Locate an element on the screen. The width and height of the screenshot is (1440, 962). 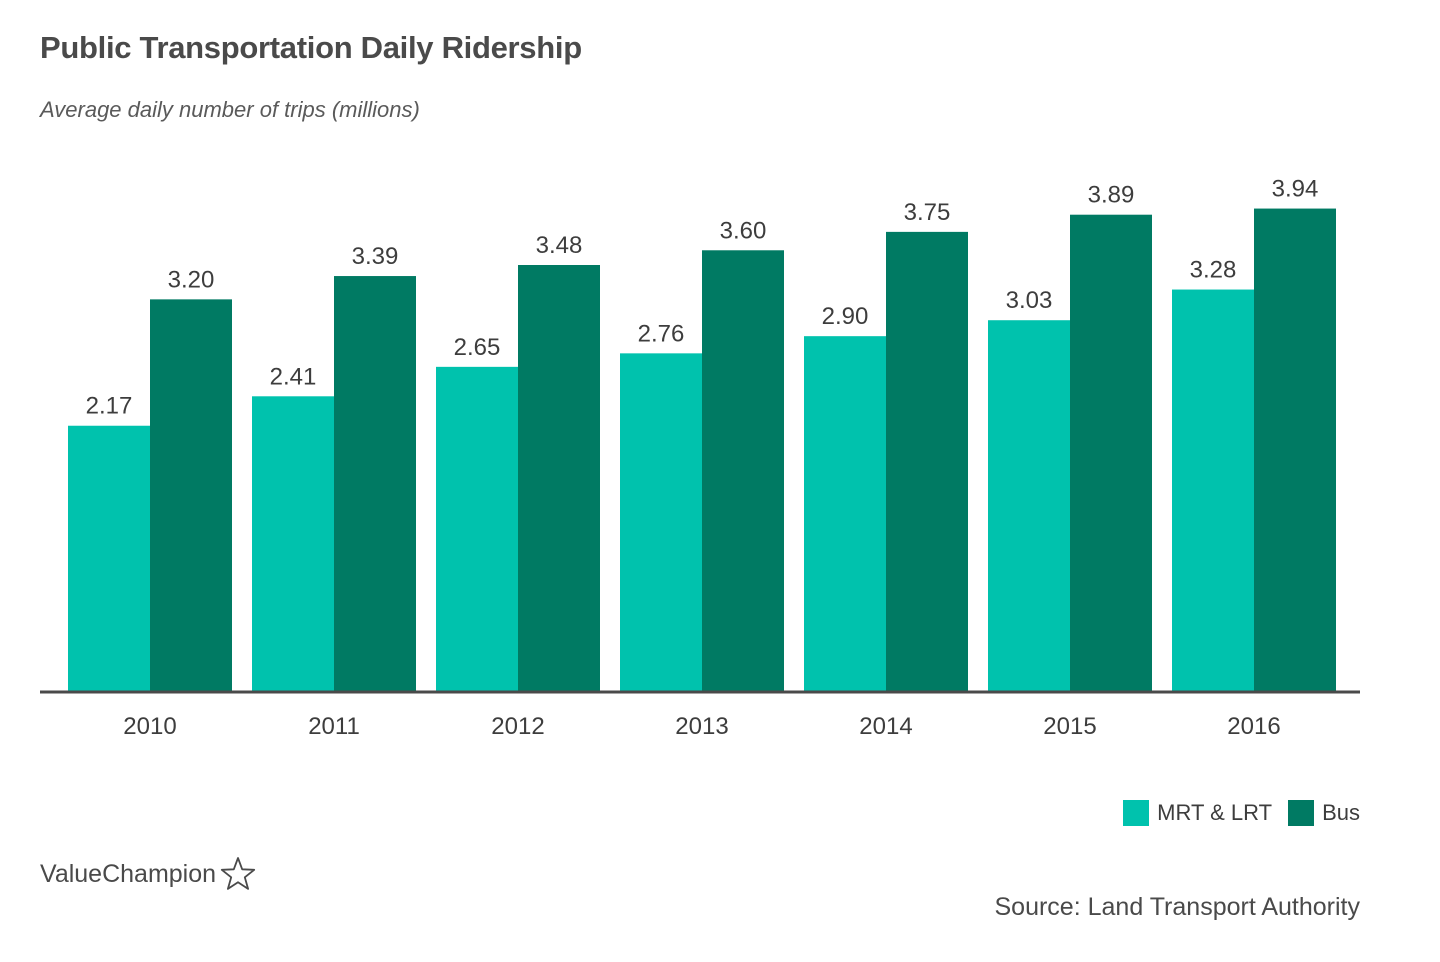
x-tick-label-2014: 2014 is located at coordinates (885, 726).